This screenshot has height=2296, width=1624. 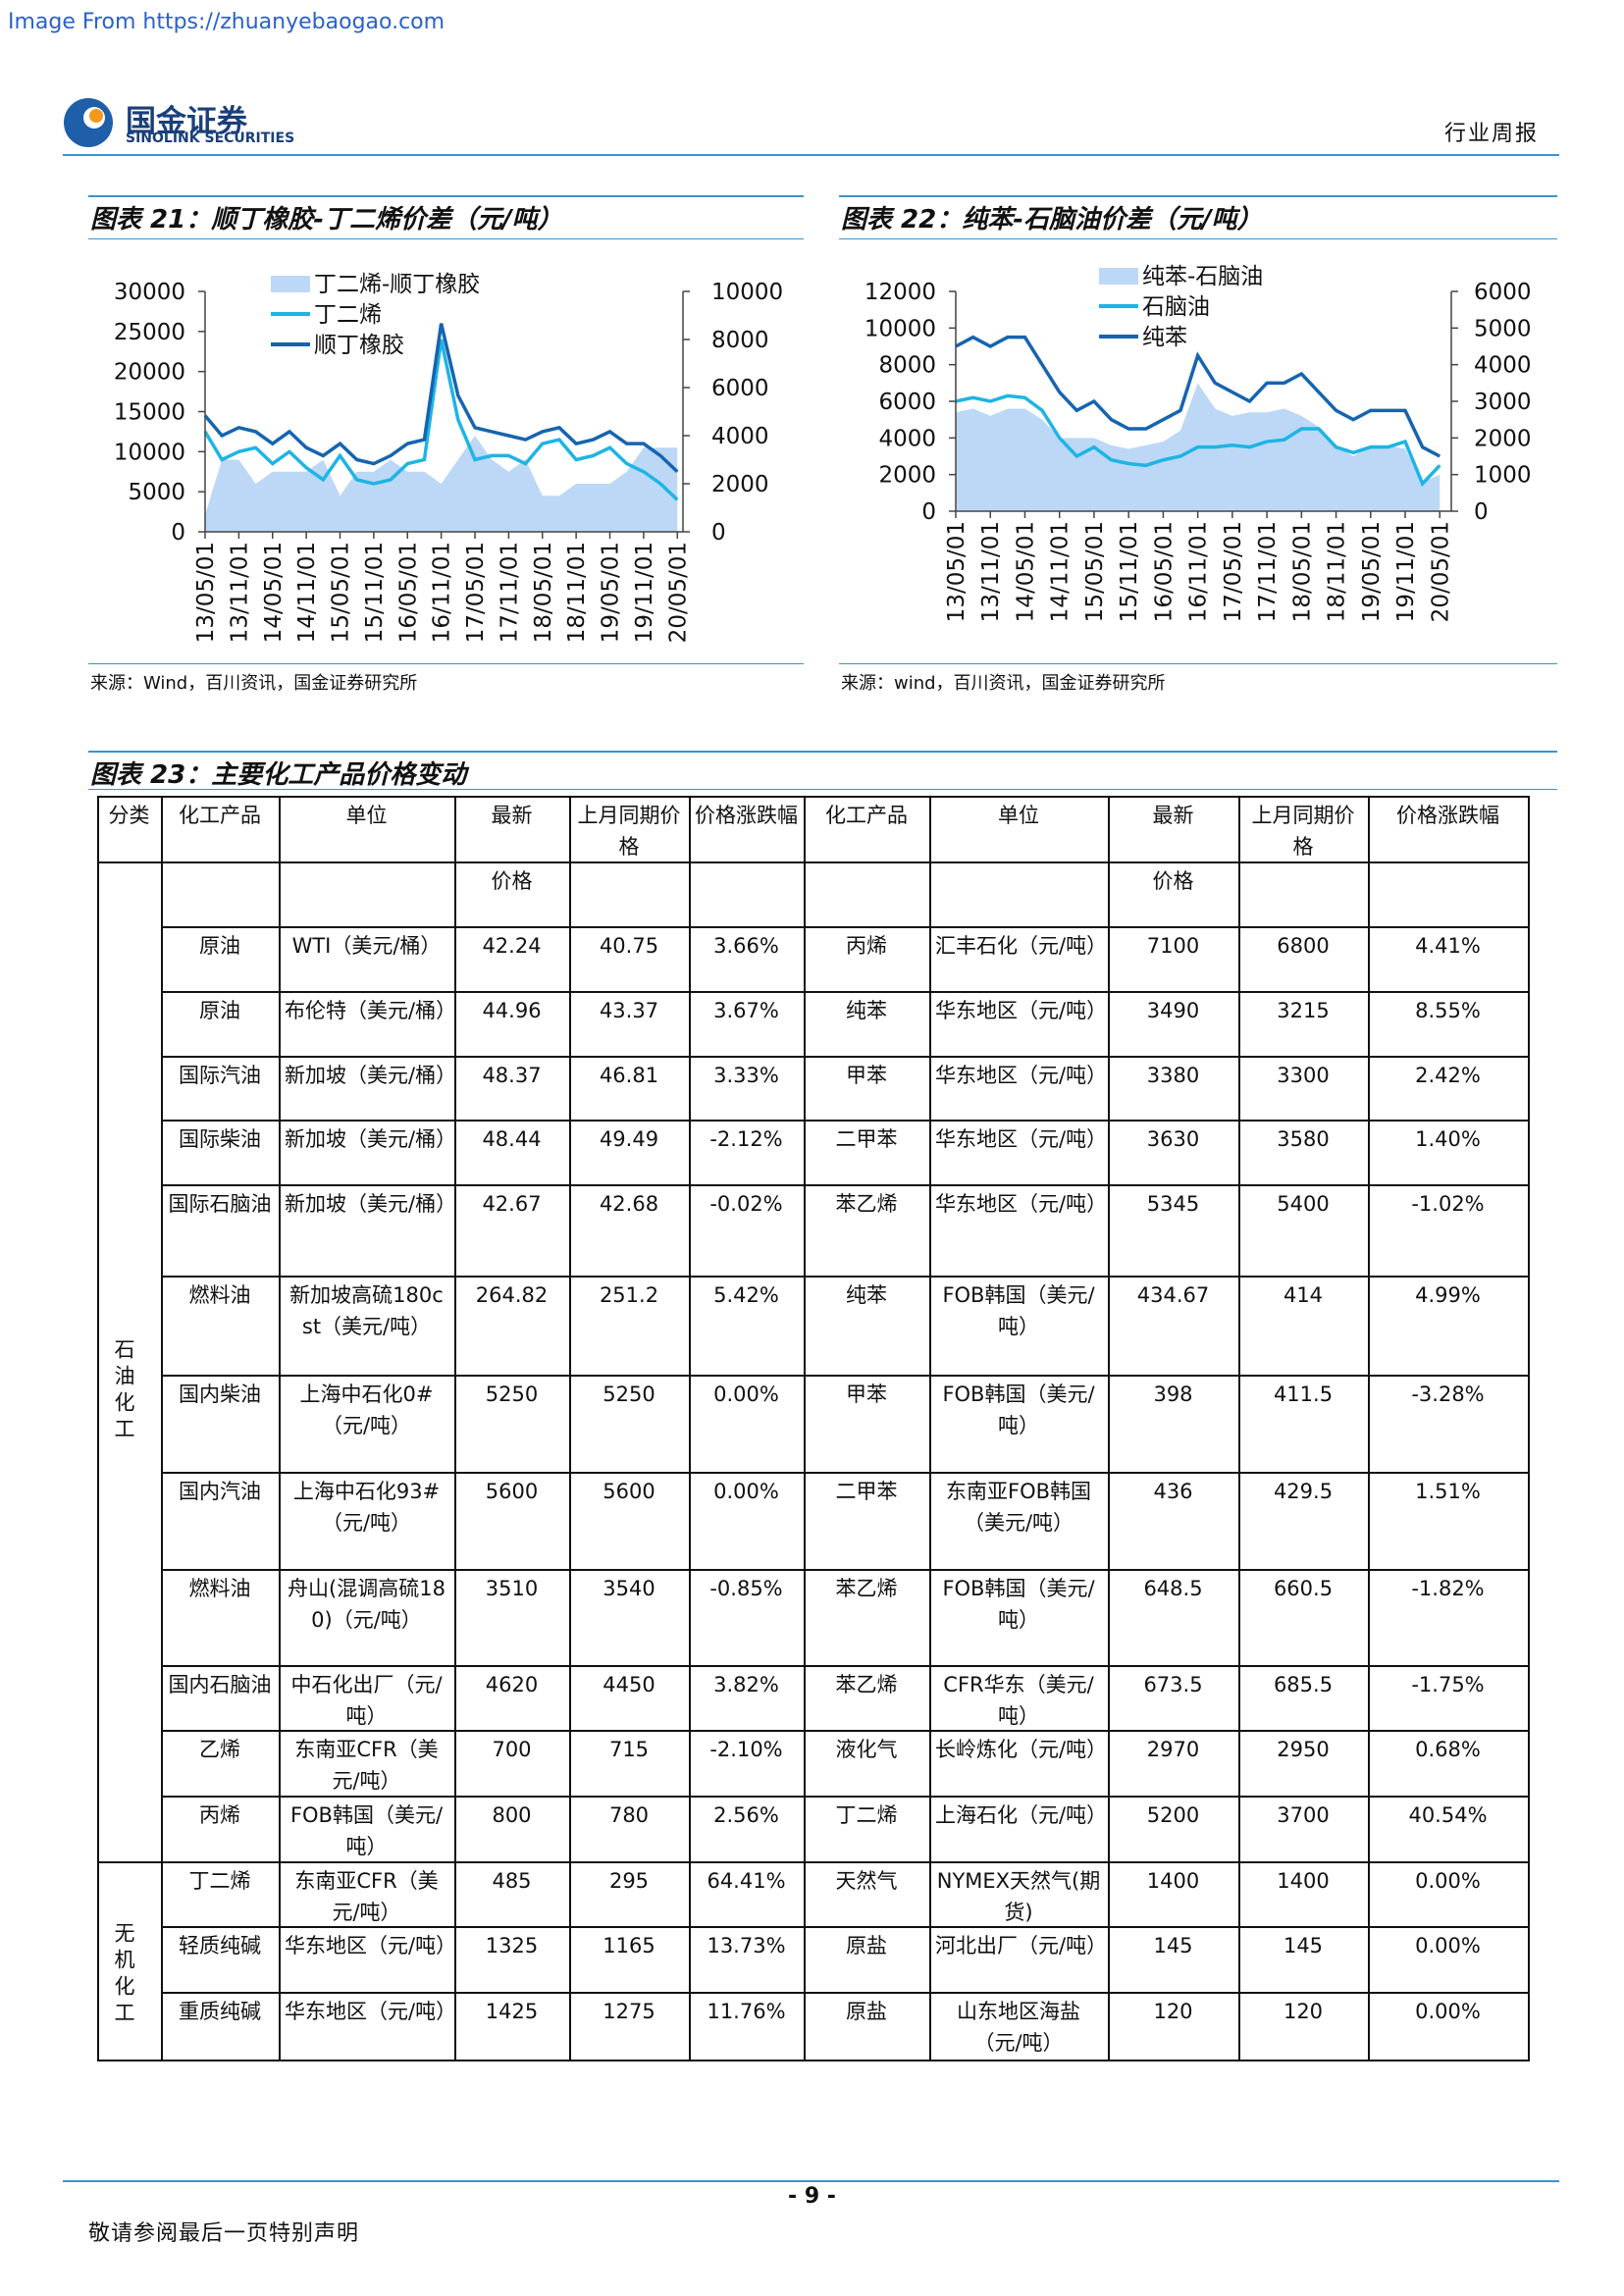 I want to click on table-cell: -3.28%, so click(x=1449, y=1424).